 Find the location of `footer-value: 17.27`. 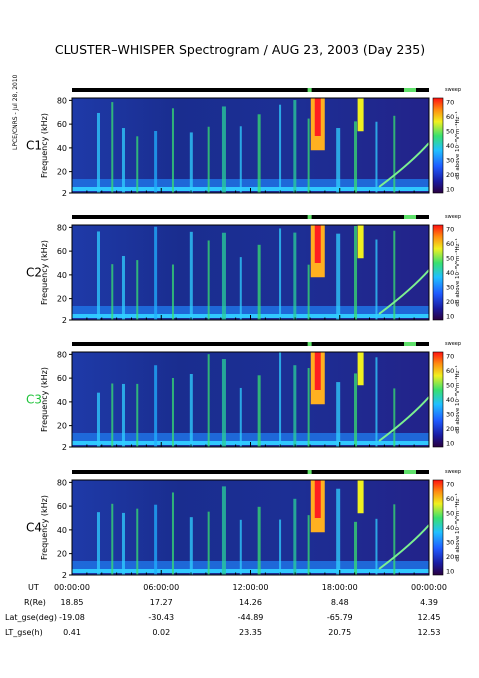

footer-value: 17.27 is located at coordinates (161, 602).